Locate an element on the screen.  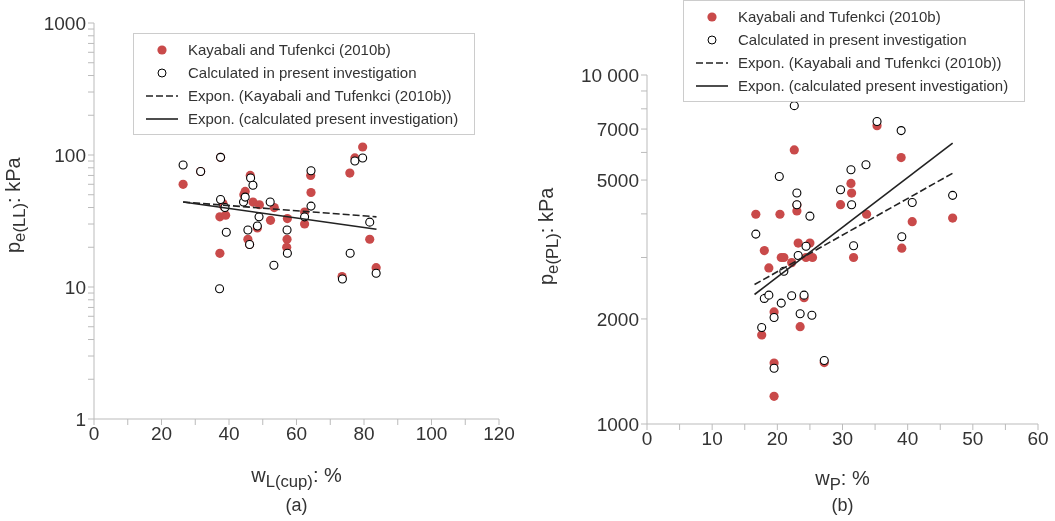
x-tick-label: 10 is located at coordinates (712, 439).